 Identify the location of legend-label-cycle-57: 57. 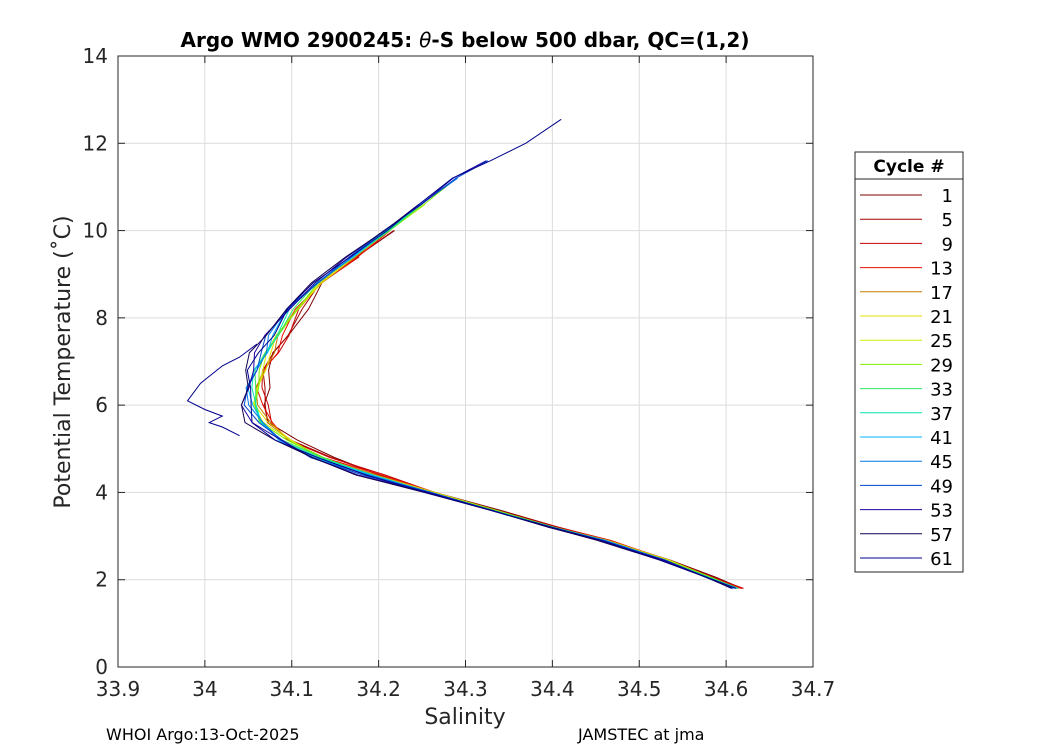
(941, 535).